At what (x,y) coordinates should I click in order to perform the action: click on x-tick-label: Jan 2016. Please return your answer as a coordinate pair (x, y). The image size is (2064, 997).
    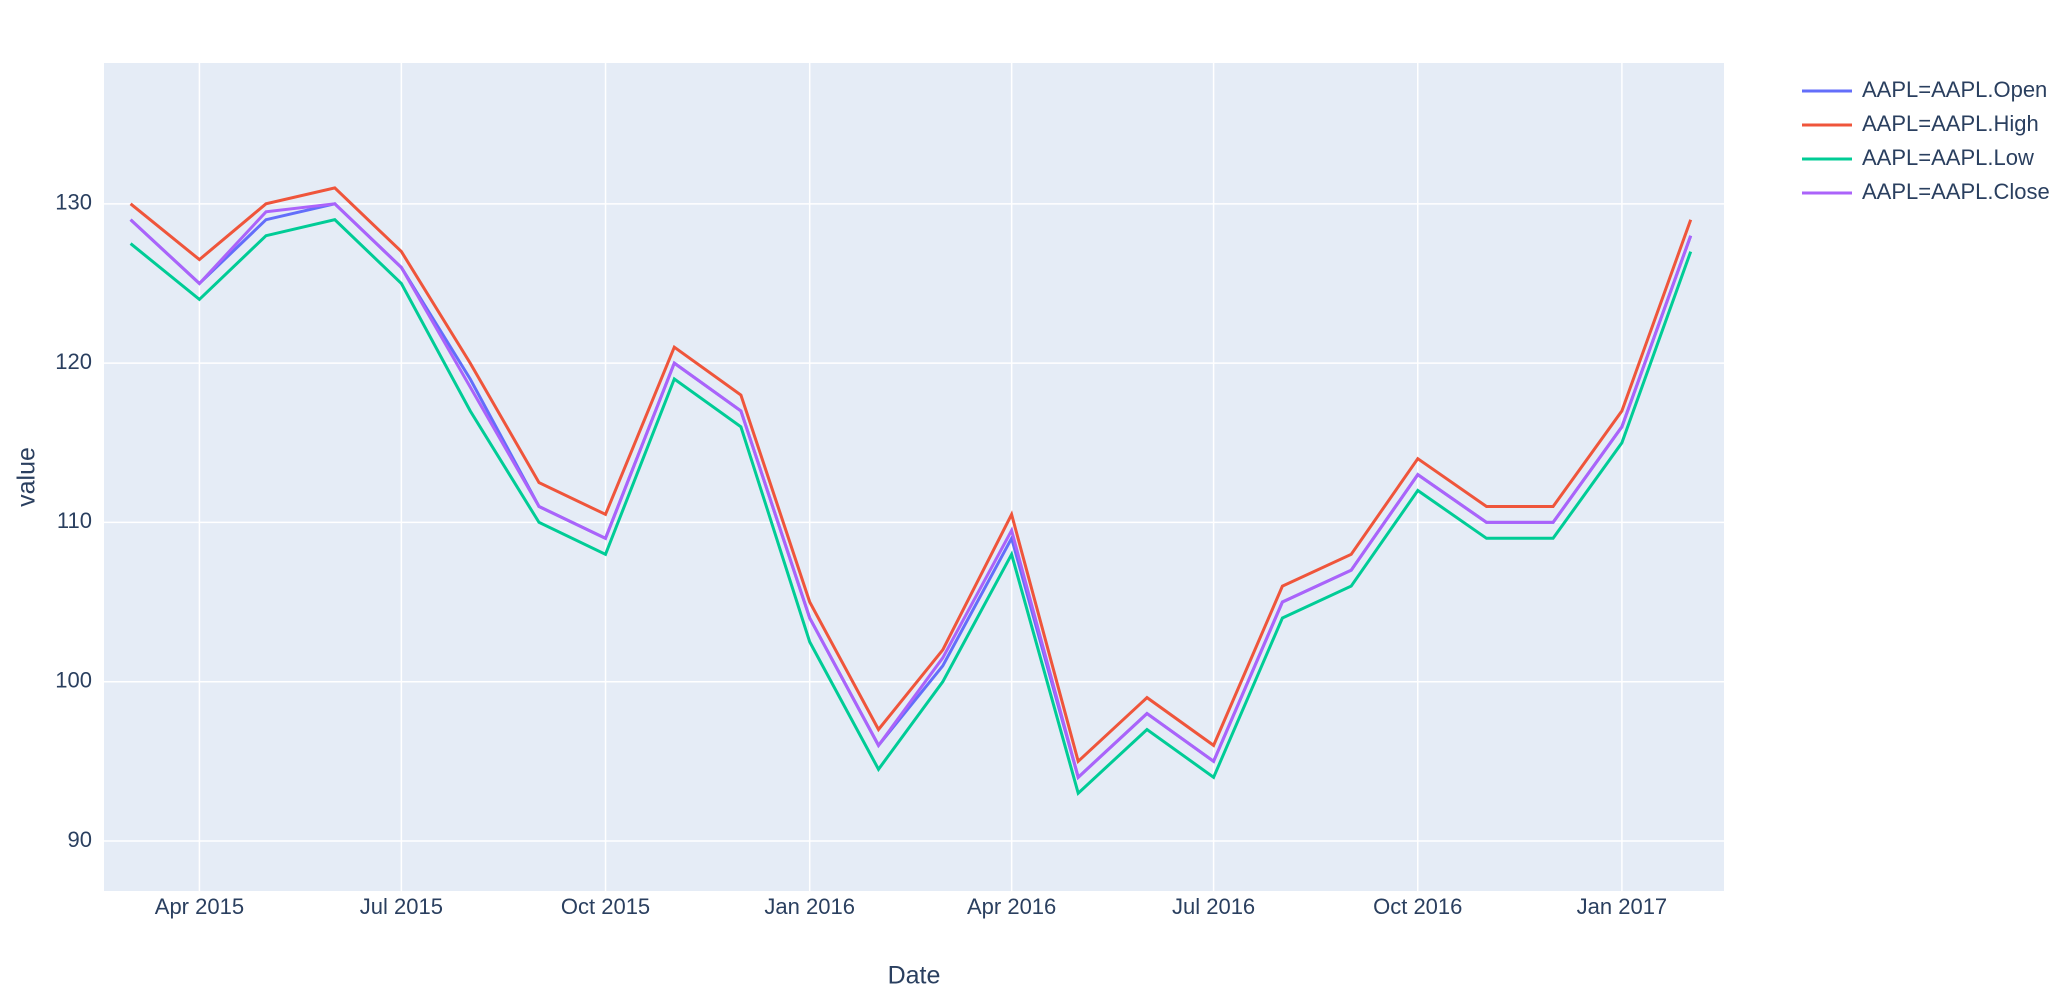
    Looking at the image, I should click on (809, 906).